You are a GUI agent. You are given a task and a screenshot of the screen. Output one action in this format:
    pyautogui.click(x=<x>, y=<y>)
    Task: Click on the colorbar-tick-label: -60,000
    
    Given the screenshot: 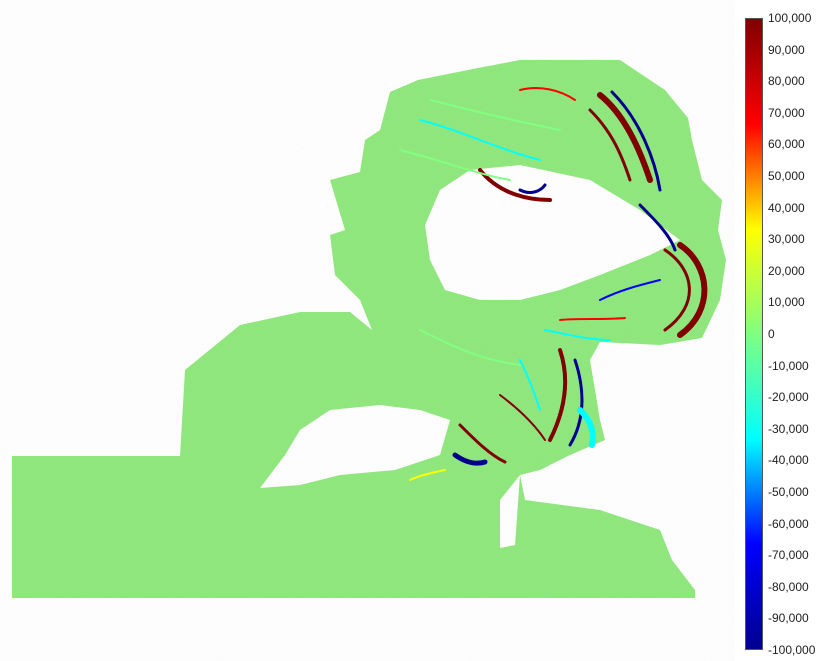 What is the action you would take?
    pyautogui.click(x=788, y=523)
    